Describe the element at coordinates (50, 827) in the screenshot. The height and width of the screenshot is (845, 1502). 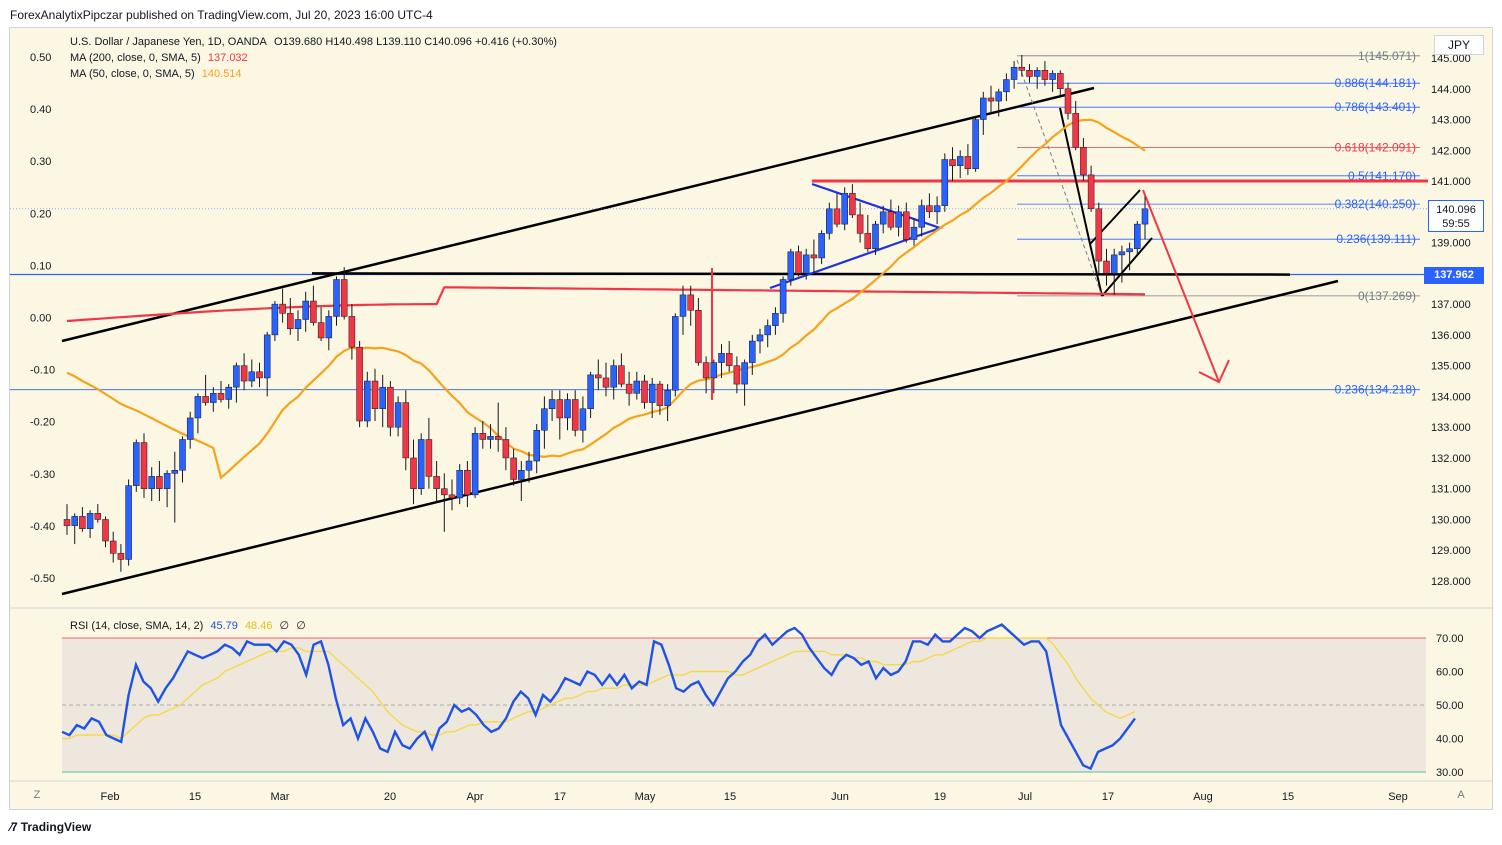
I see `footer-brand: ⁄7 TradingView` at that location.